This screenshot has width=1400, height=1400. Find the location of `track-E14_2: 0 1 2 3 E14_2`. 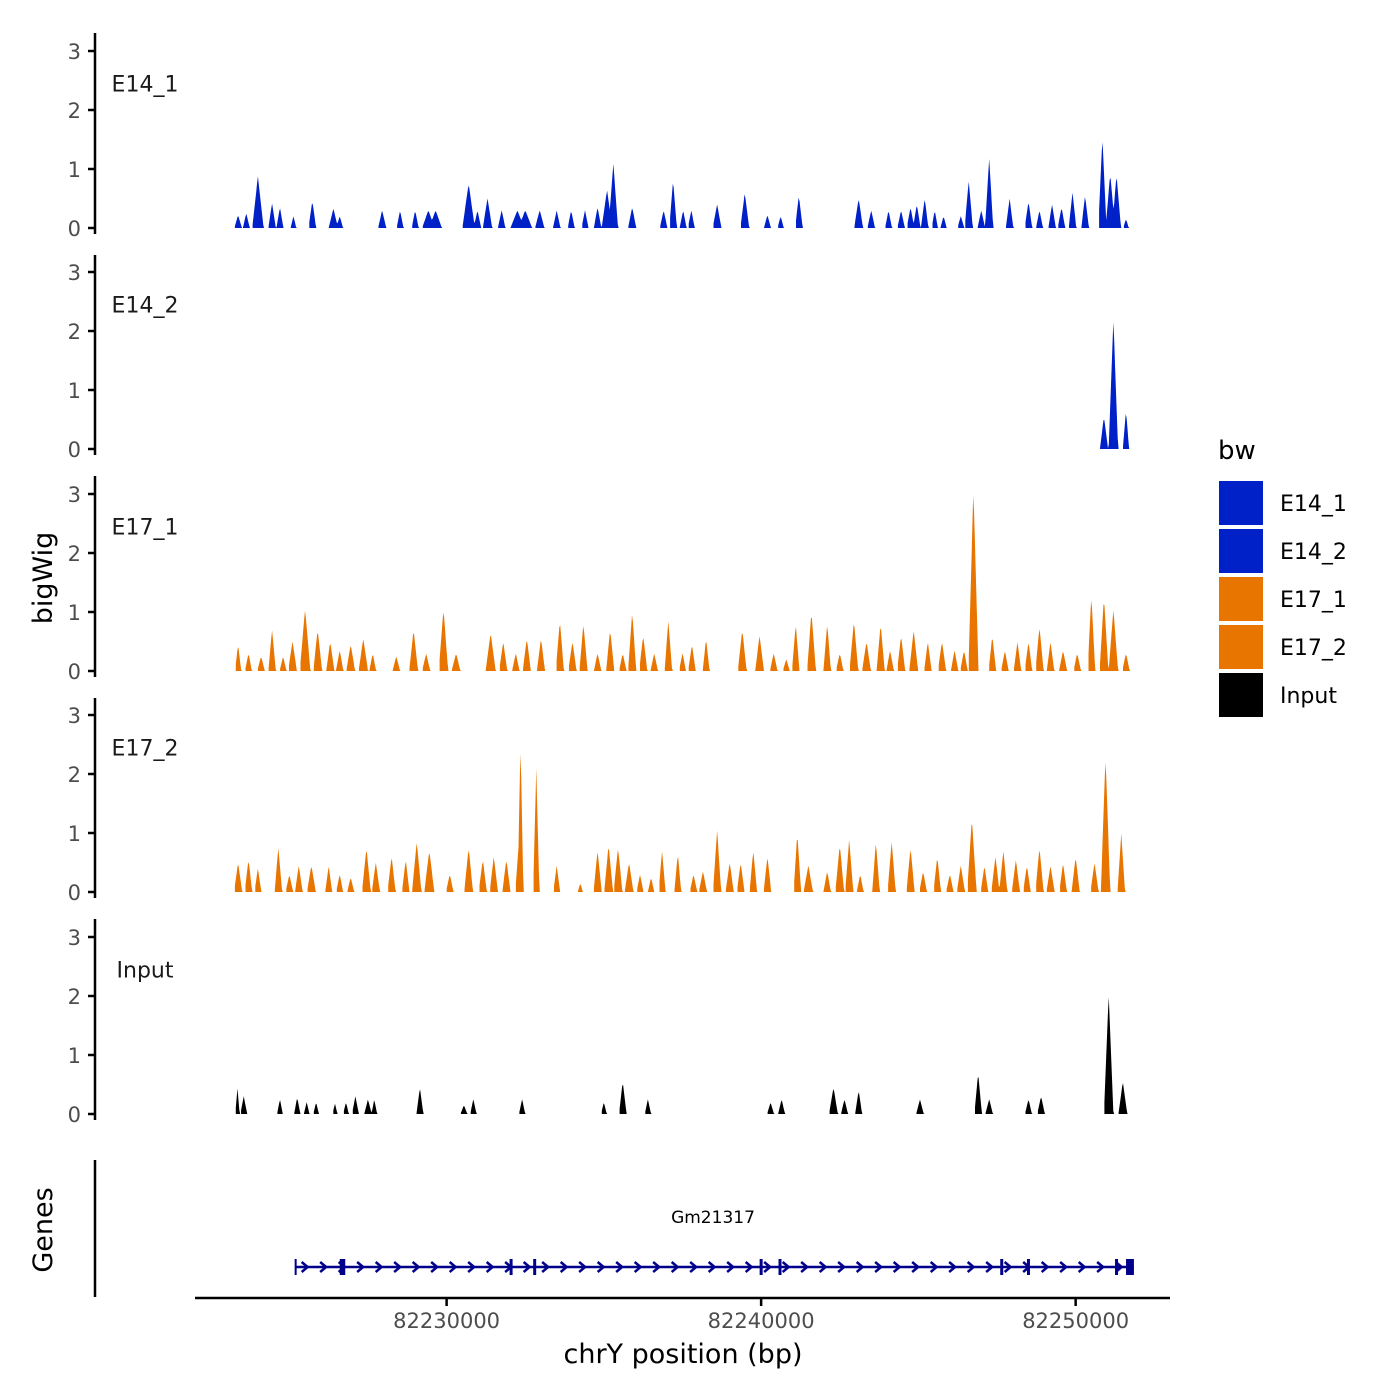

track-E14_2: 0 1 2 3 E14_2 is located at coordinates (599, 358).